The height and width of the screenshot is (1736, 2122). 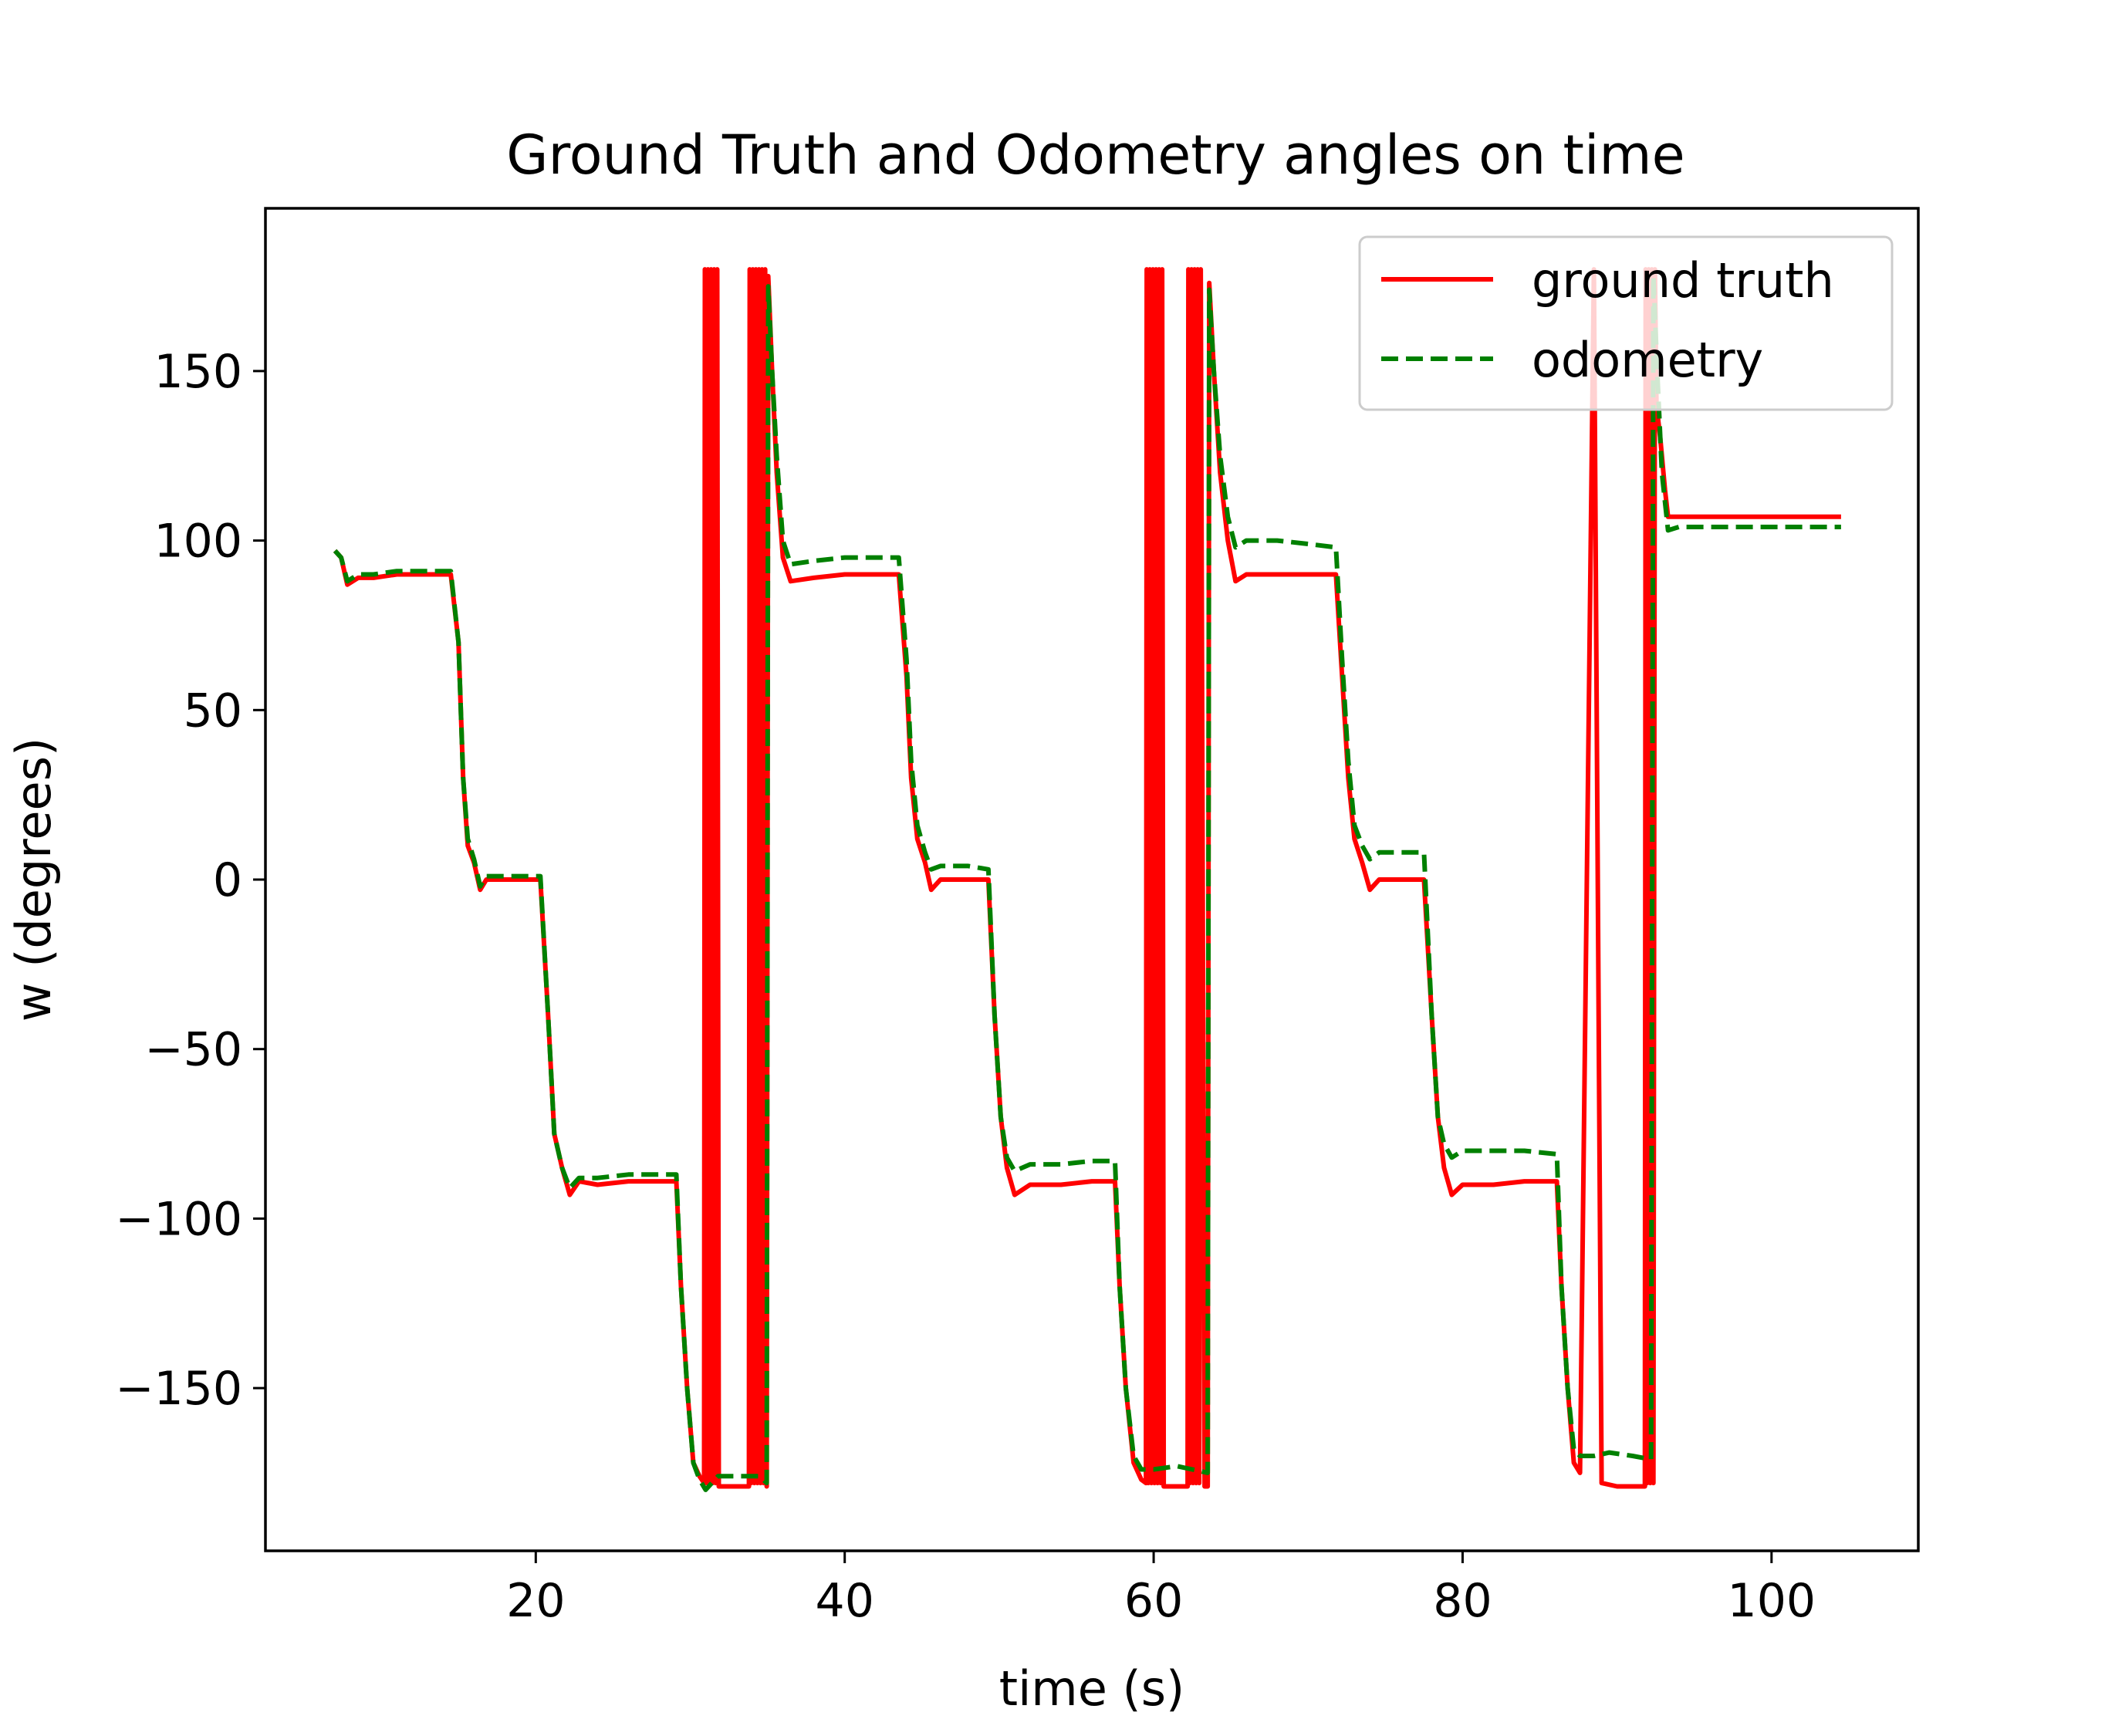 What do you see at coordinates (536, 1601) in the screenshot?
I see `x-tick-label: 20` at bounding box center [536, 1601].